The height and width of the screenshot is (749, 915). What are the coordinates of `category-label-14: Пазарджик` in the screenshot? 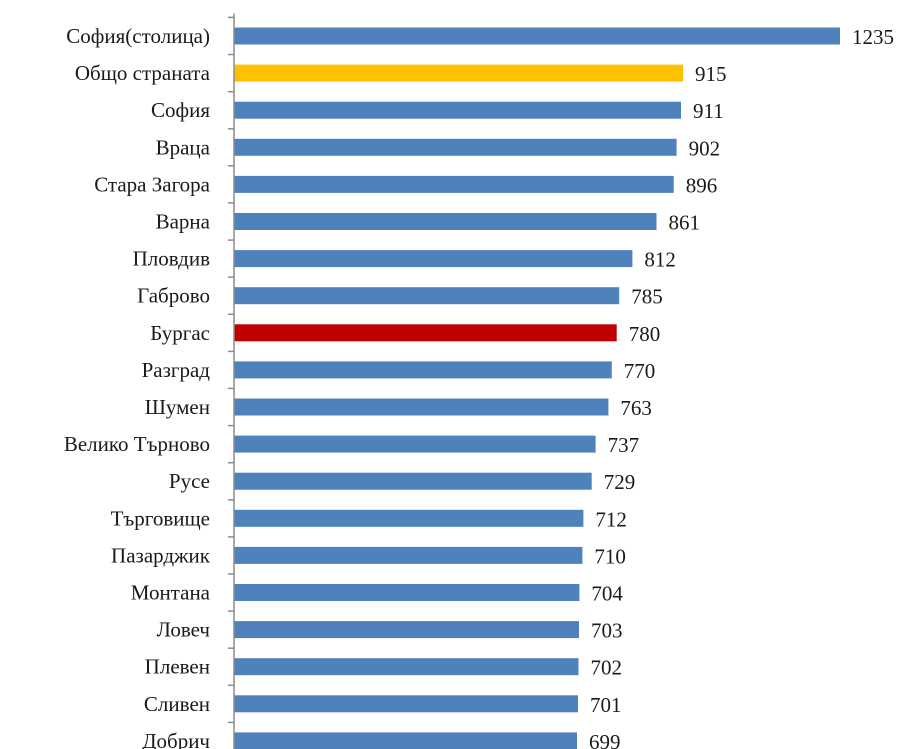 It's located at (161, 555).